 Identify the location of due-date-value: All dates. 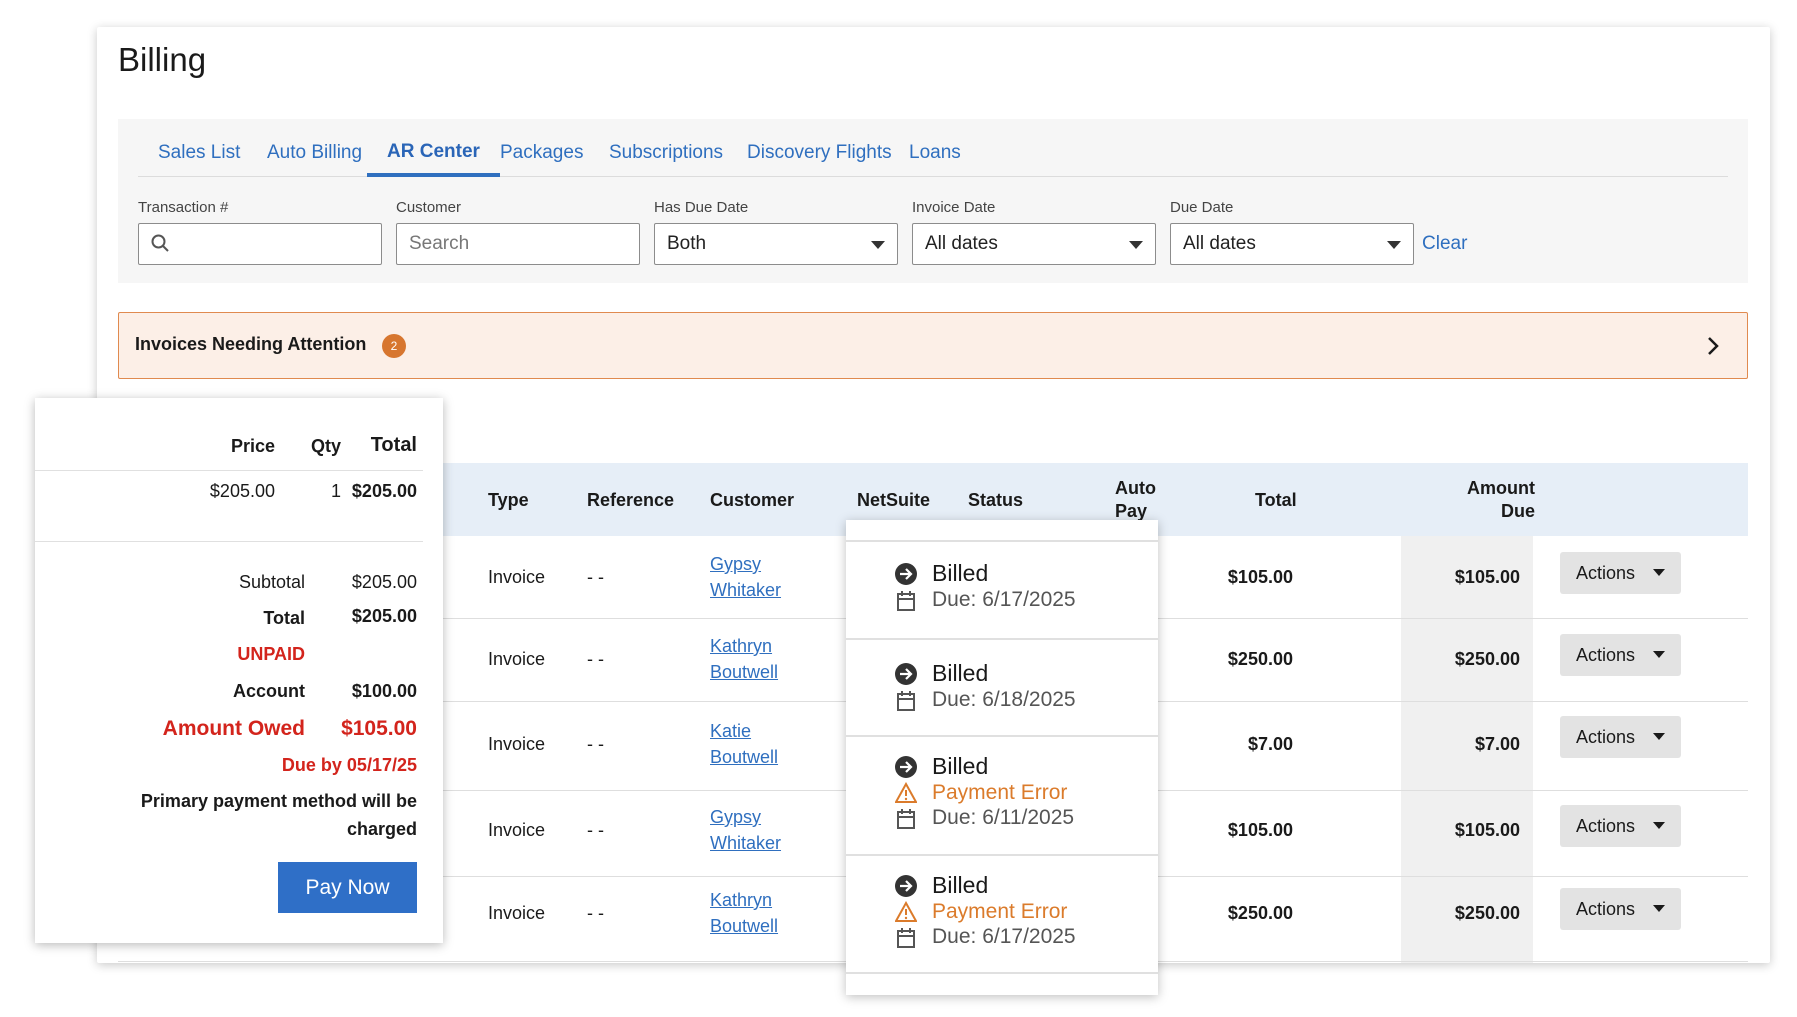
(1219, 243).